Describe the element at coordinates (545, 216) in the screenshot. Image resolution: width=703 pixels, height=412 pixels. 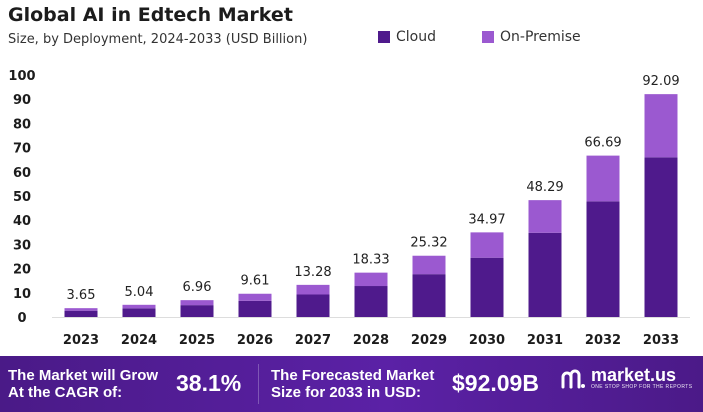
I see `bar-on-premise-2031` at that location.